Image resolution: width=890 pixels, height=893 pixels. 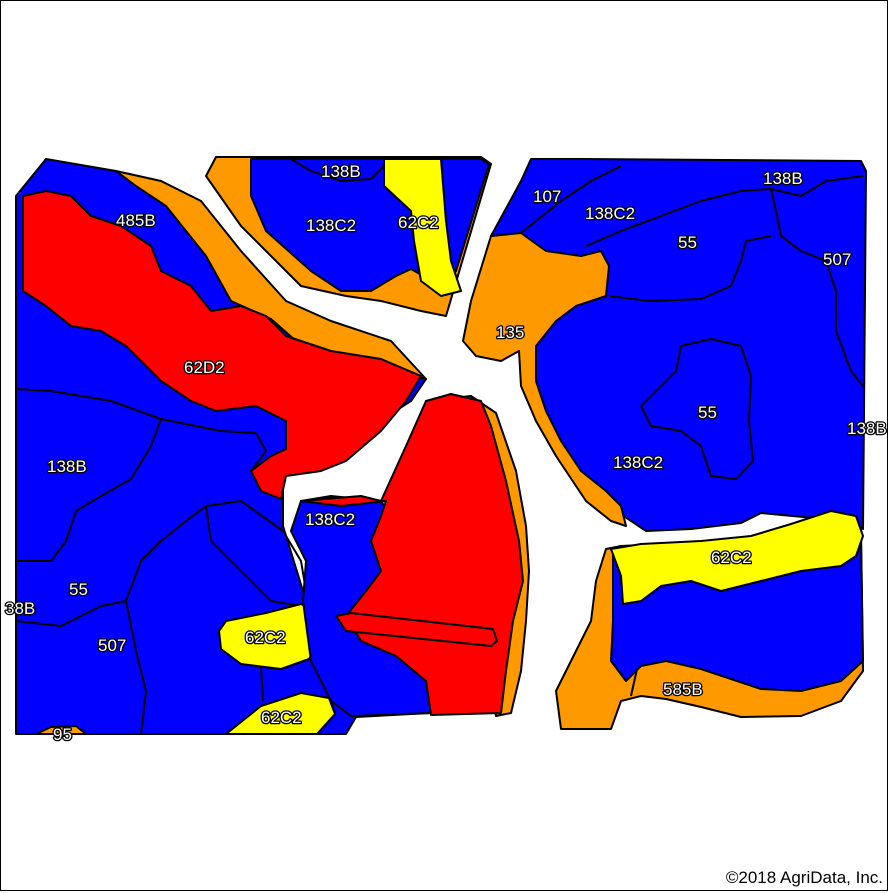 What do you see at coordinates (331, 225) in the screenshot?
I see `label-138C2-top: 138C2` at bounding box center [331, 225].